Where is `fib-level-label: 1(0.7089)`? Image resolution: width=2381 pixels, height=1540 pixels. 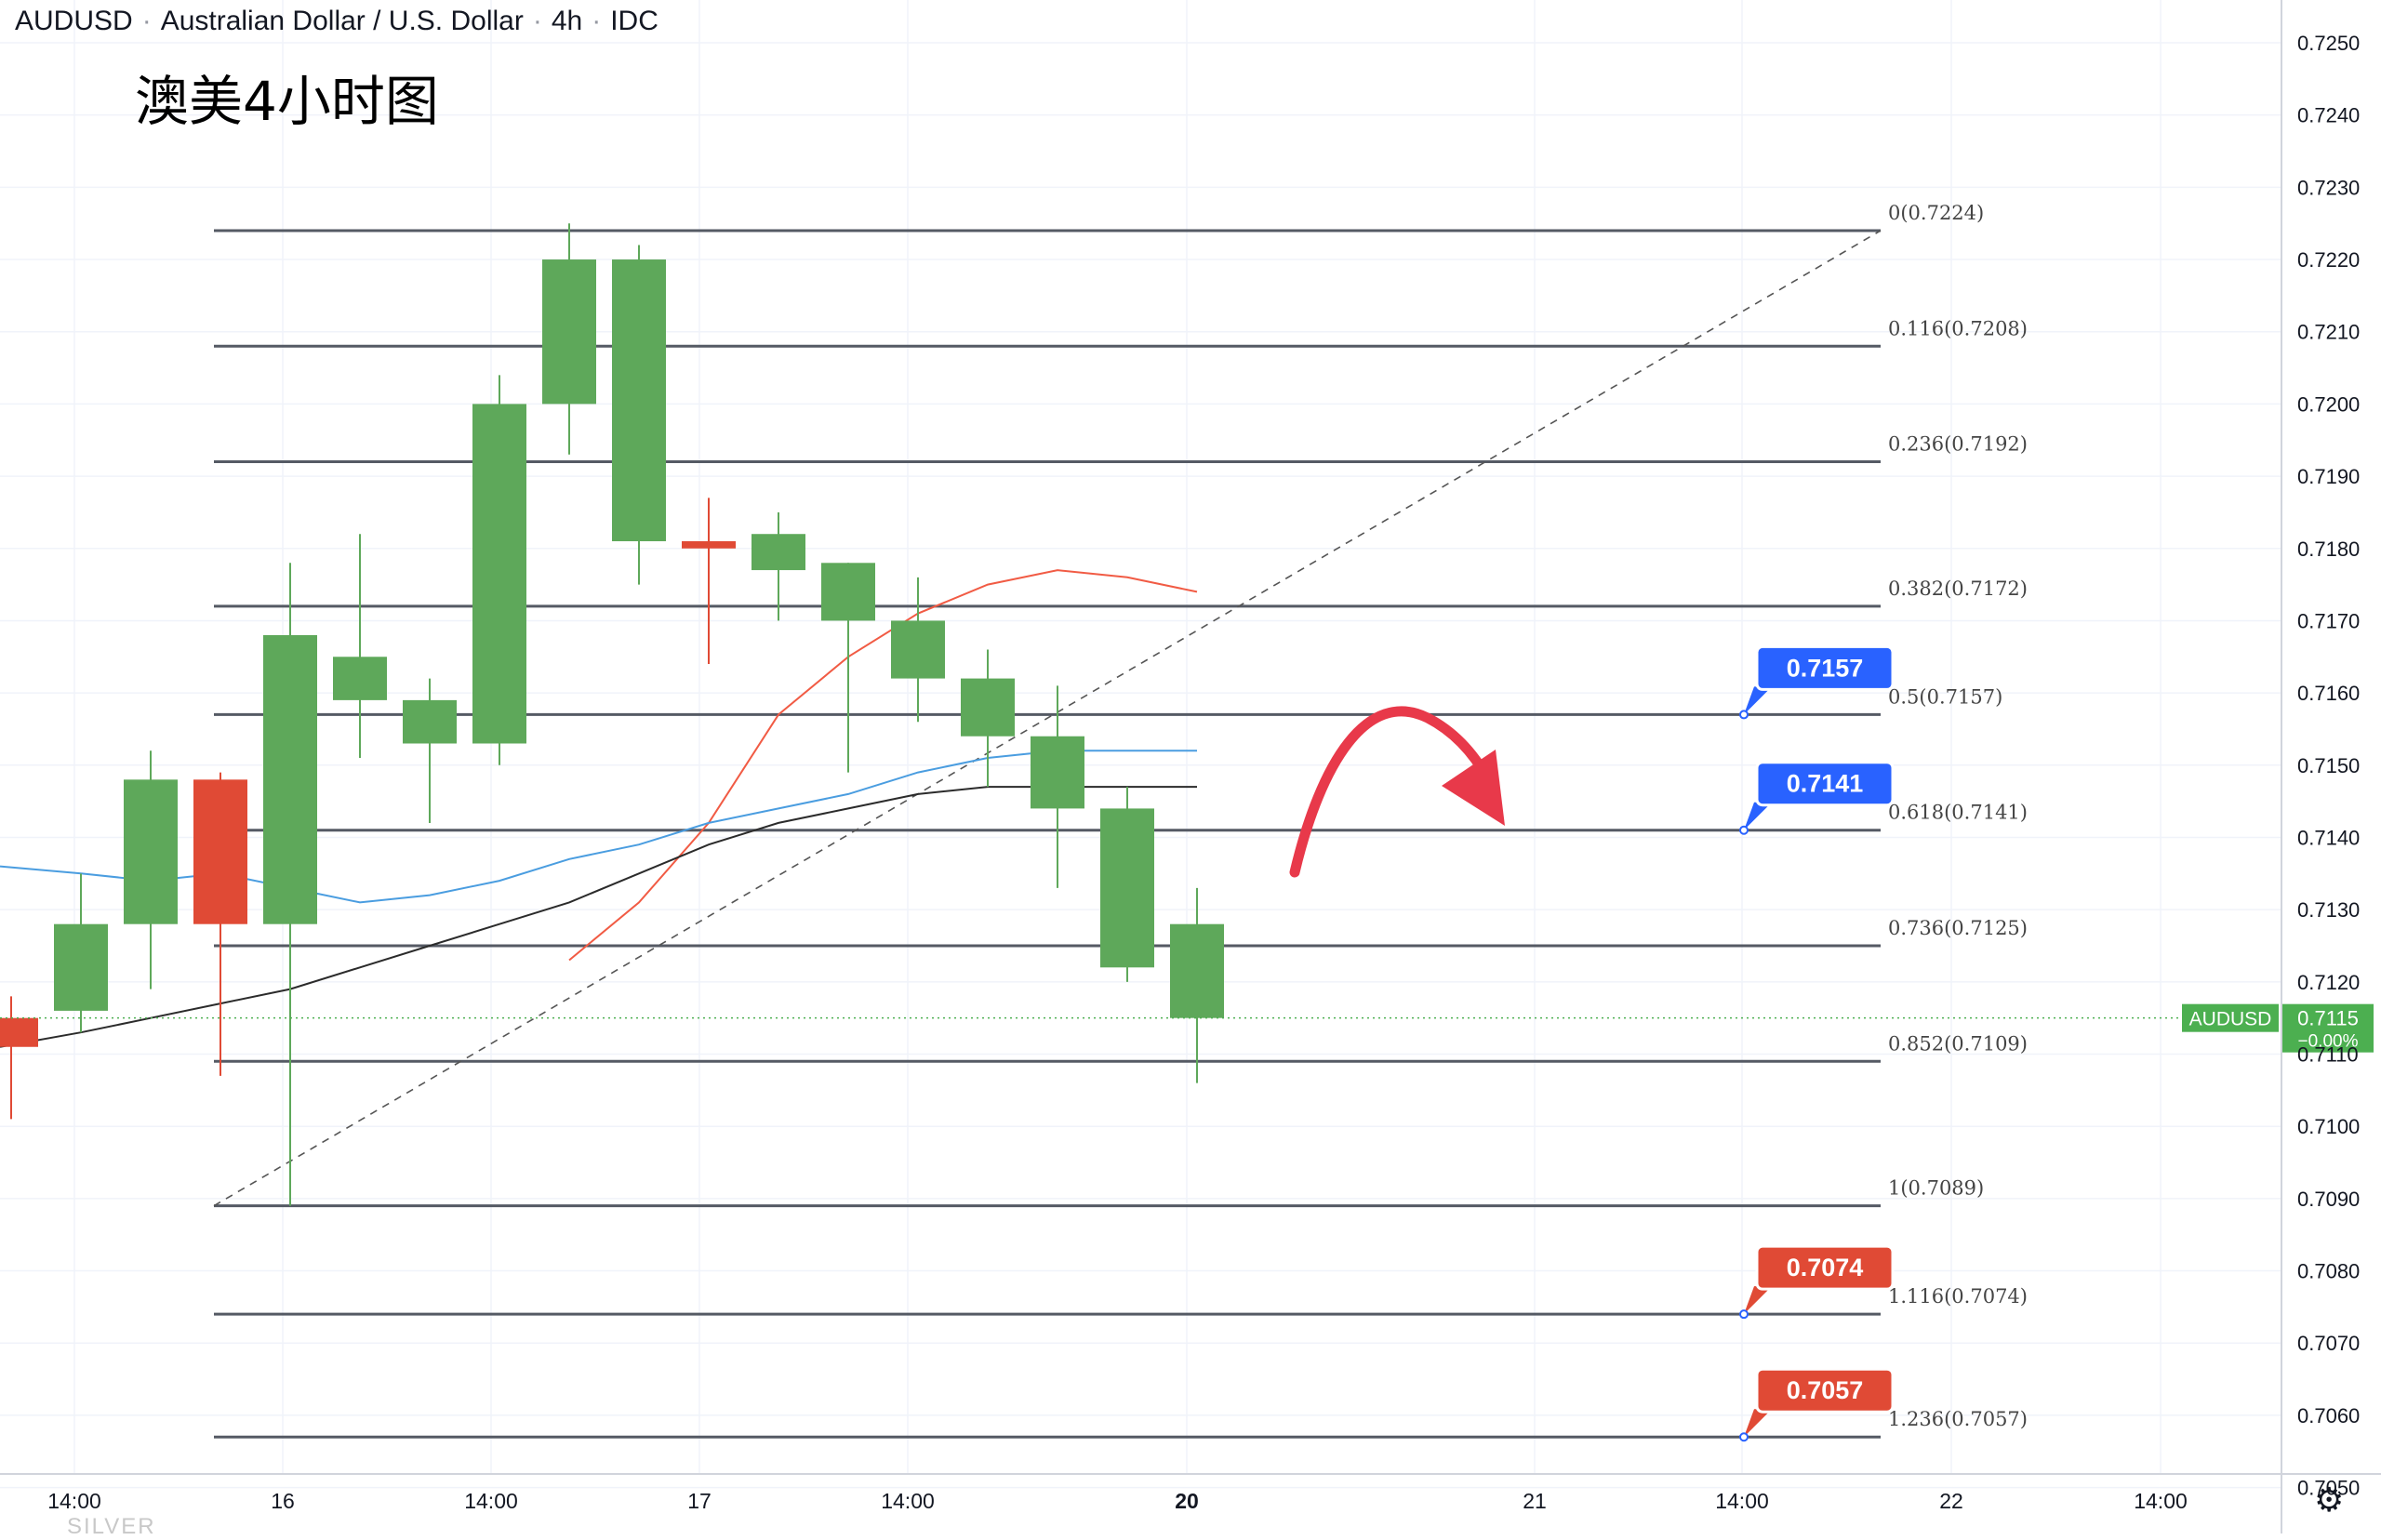 fib-level-label: 1(0.7089) is located at coordinates (1936, 1188).